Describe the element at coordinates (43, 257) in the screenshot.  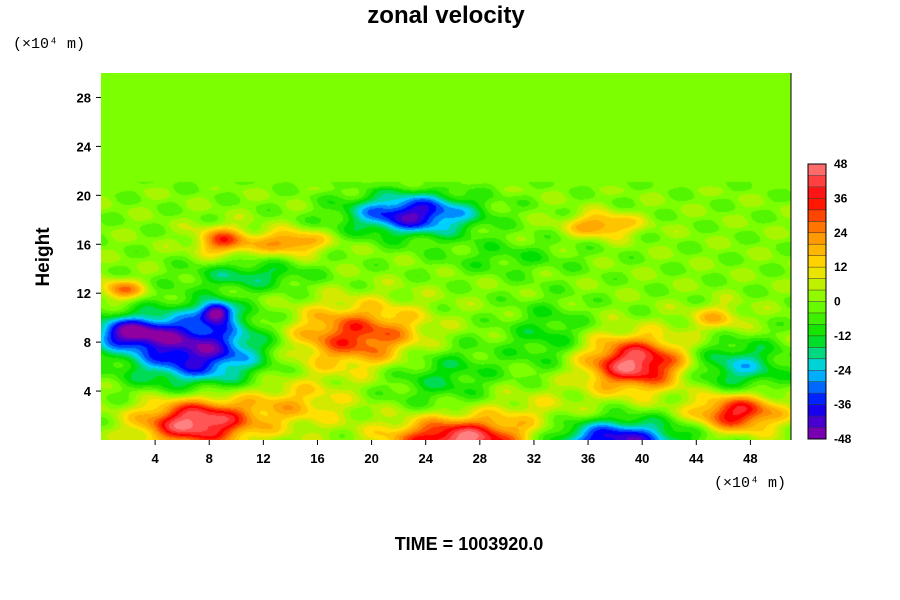
I see `y-axis-label: Height` at that location.